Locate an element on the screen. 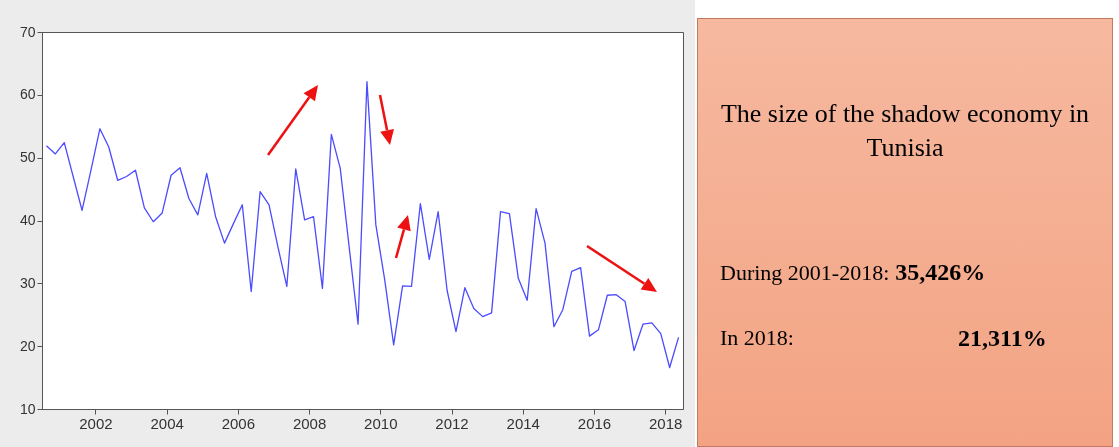 This screenshot has width=1119, height=447. text: The size of the shadow economy in Tunisia is located at coordinates (905, 131).